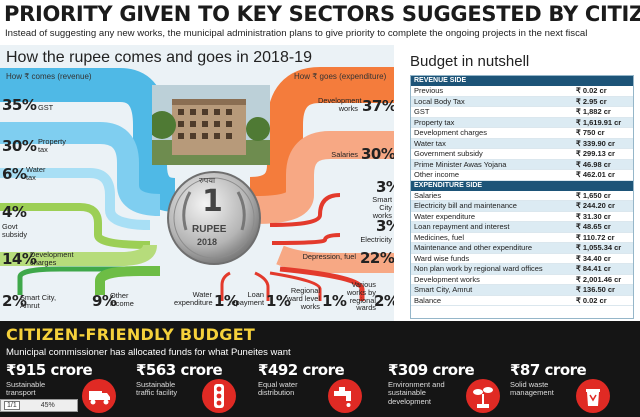 This screenshot has height=417, width=640. Describe the element at coordinates (26, 389) in the screenshot. I see `allocation-desc: Sustainable transport` at that location.